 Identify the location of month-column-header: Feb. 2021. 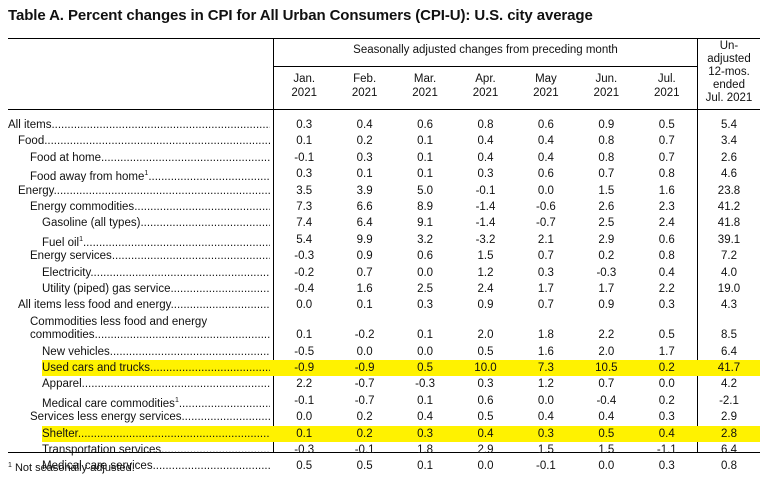
(364, 86).